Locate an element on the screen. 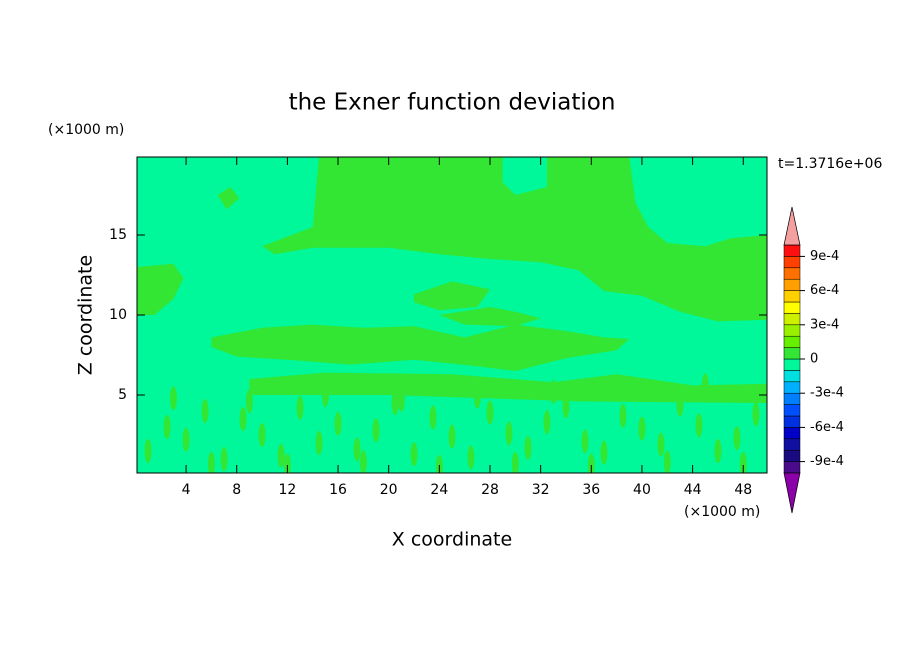 The width and height of the screenshot is (904, 658). colorbar-tick-label: 3e-4 is located at coordinates (824, 324).